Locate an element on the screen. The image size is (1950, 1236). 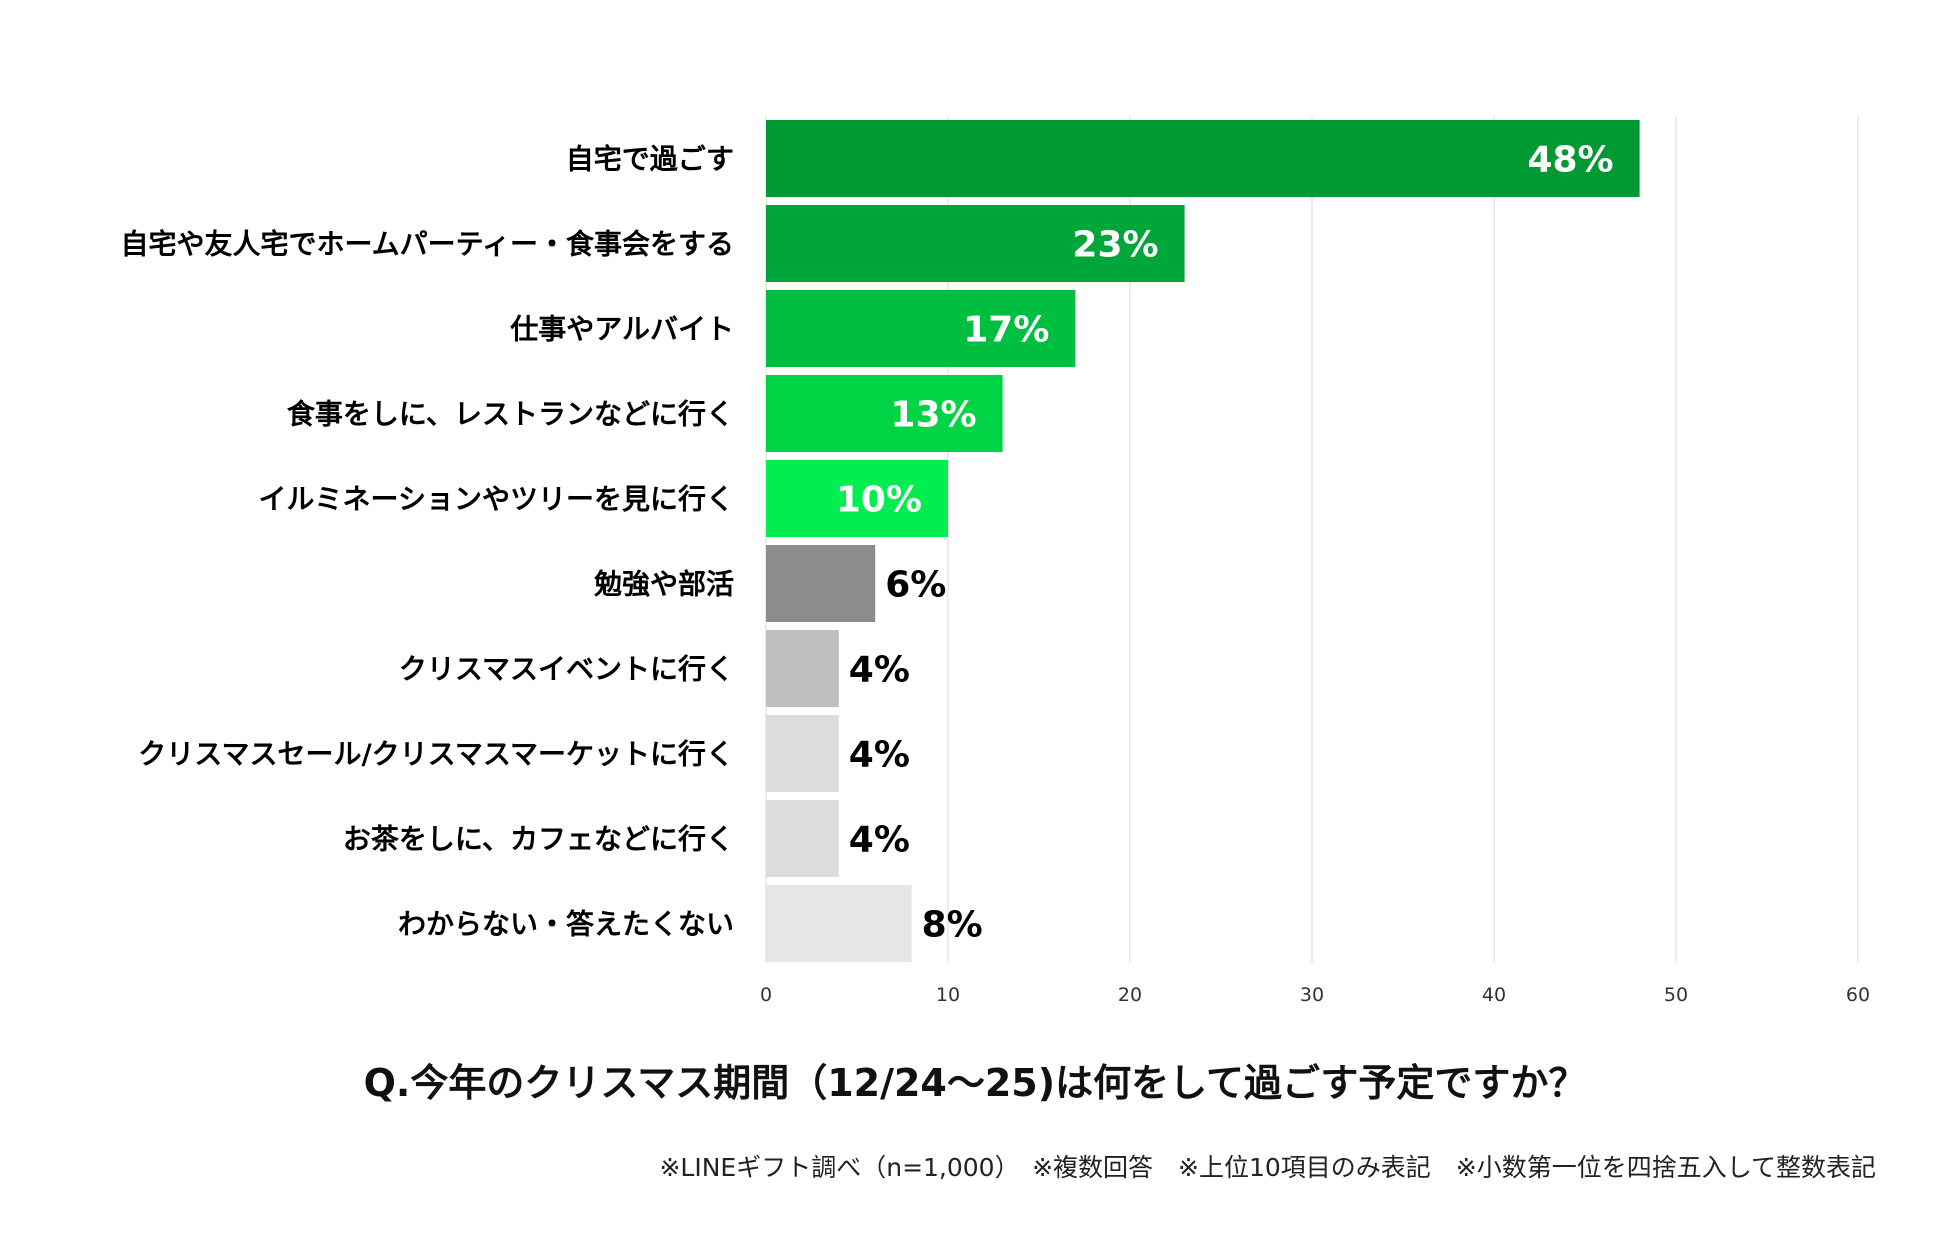
value-label: 23% is located at coordinates (1115, 245).